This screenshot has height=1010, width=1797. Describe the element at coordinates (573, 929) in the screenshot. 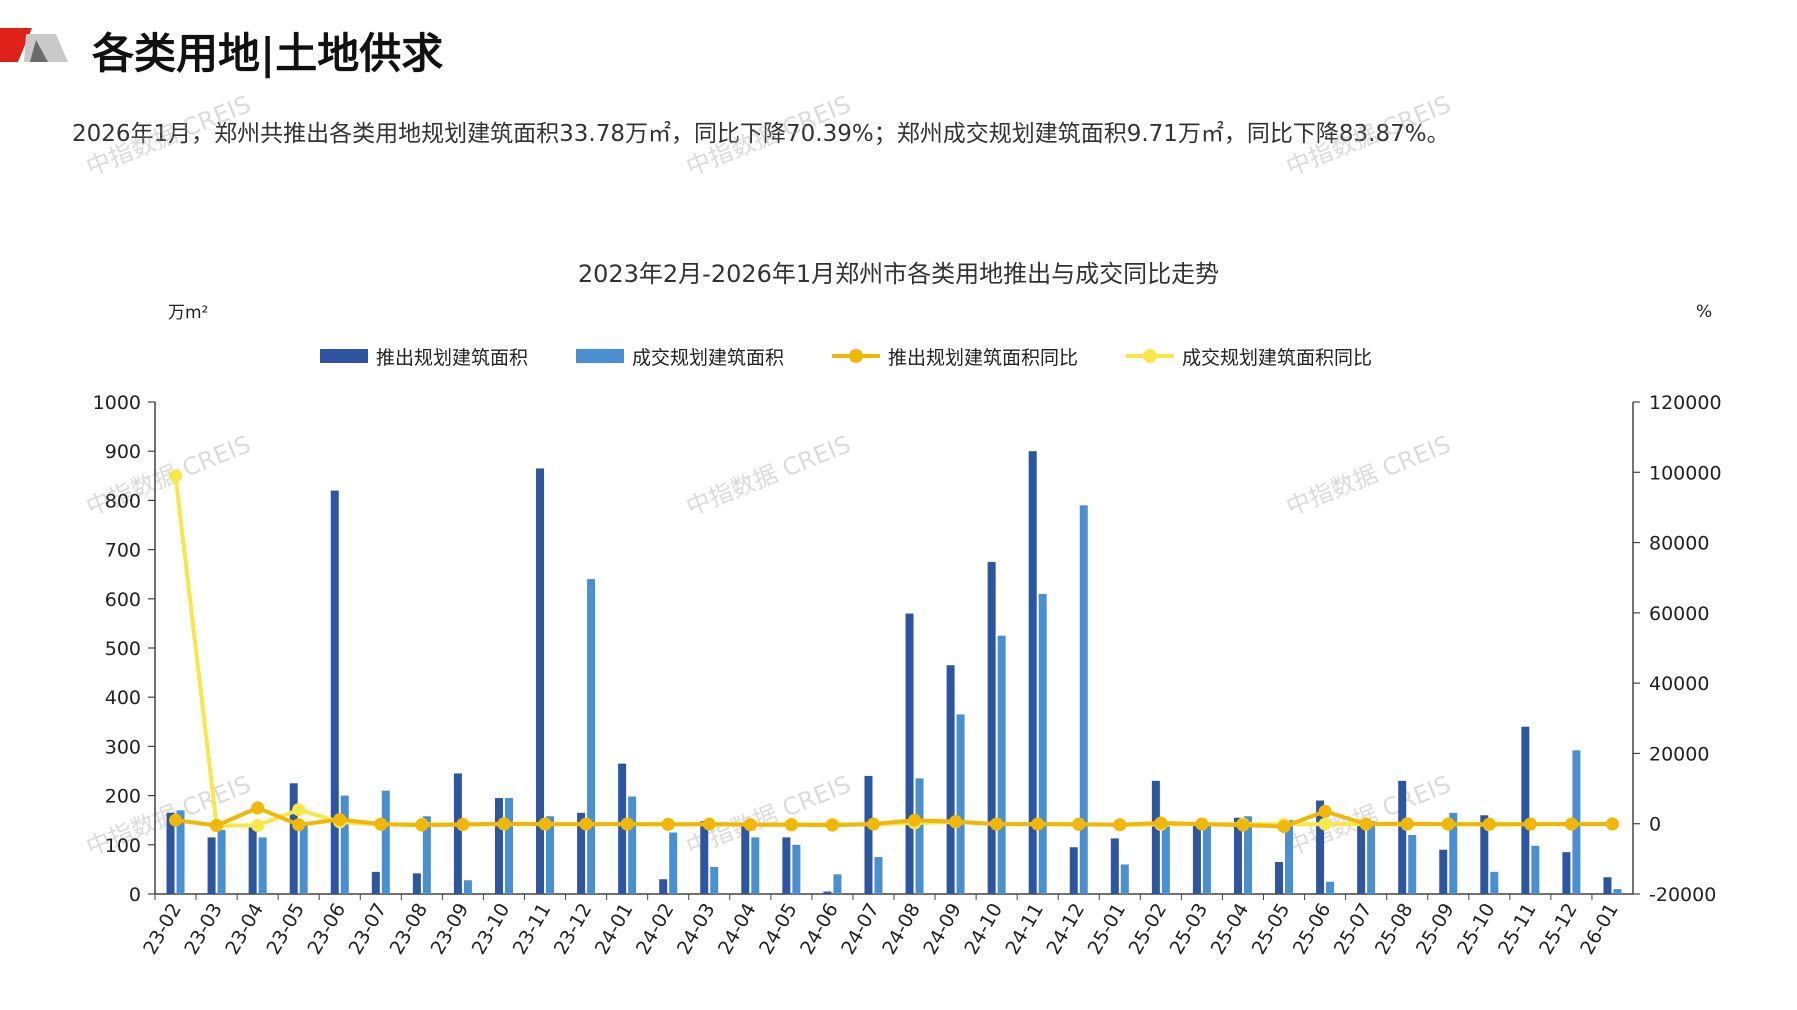

I see `x-axis-tick-label: 23-12` at that location.